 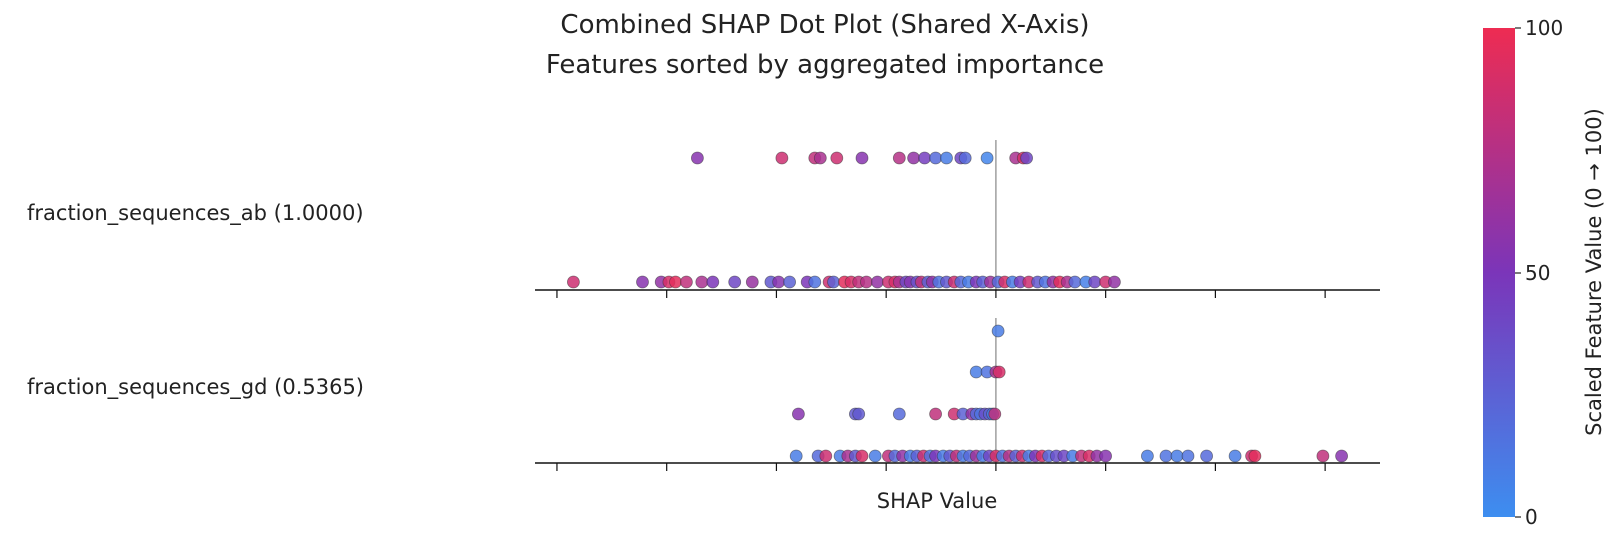 I want to click on chart-title: Combined SHAP Dot Plot (Shared X-Axis), so click(x=824, y=25).